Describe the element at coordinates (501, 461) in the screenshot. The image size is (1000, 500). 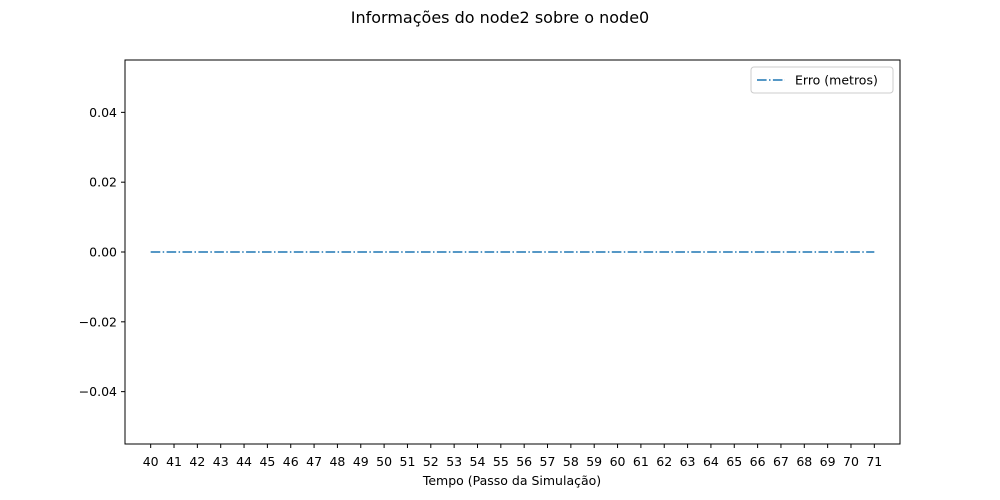
I see `x-tick-label: 55` at that location.